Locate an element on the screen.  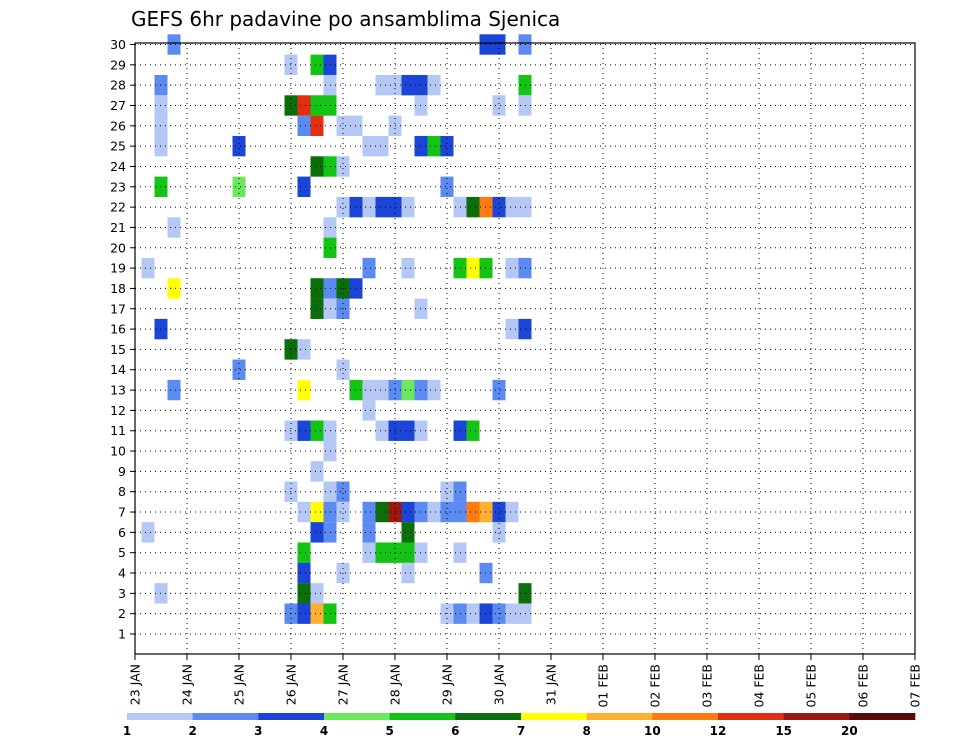
x-tick-label: 26 JAN is located at coordinates (291, 684).